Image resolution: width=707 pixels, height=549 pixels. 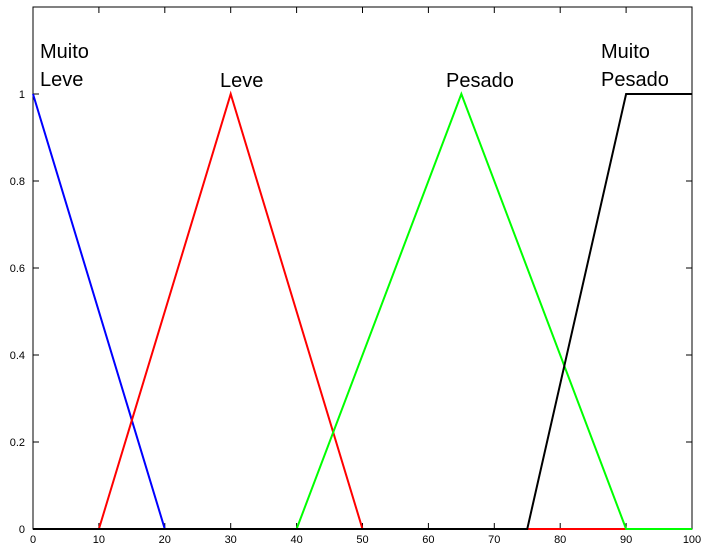 What do you see at coordinates (33, 540) in the screenshot?
I see `x-tick-label: 0` at bounding box center [33, 540].